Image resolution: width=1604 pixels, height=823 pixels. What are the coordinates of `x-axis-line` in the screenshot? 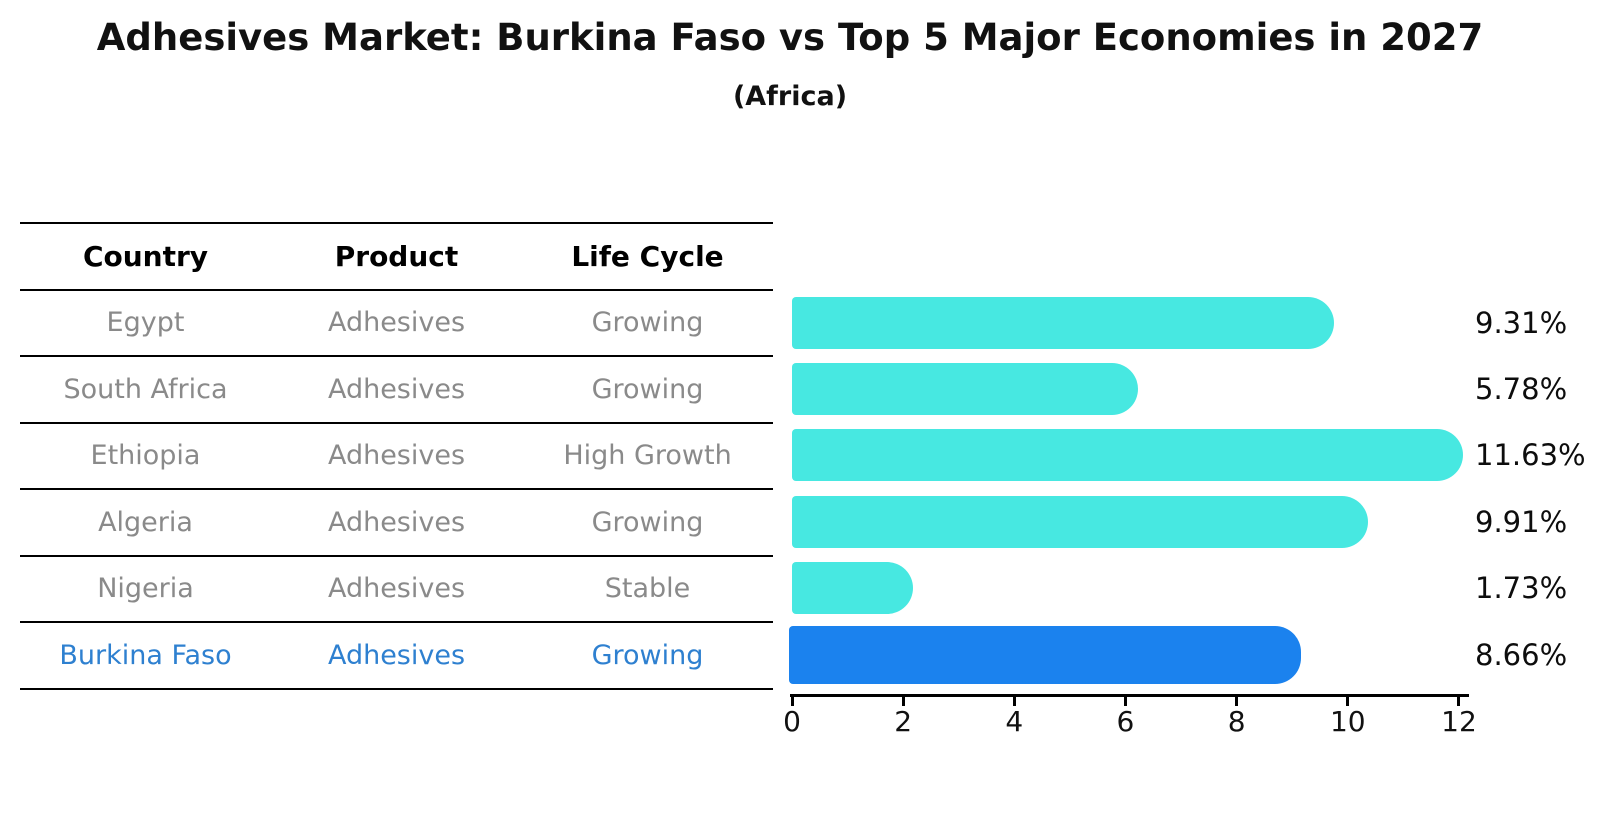 It's located at (1129, 695).